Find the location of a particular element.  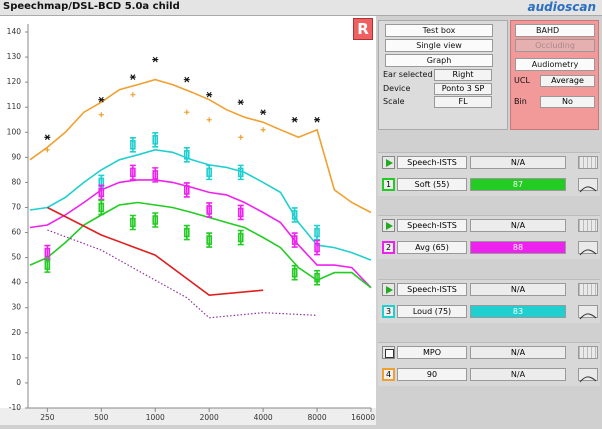

level: Loud (75) is located at coordinates (432, 311).